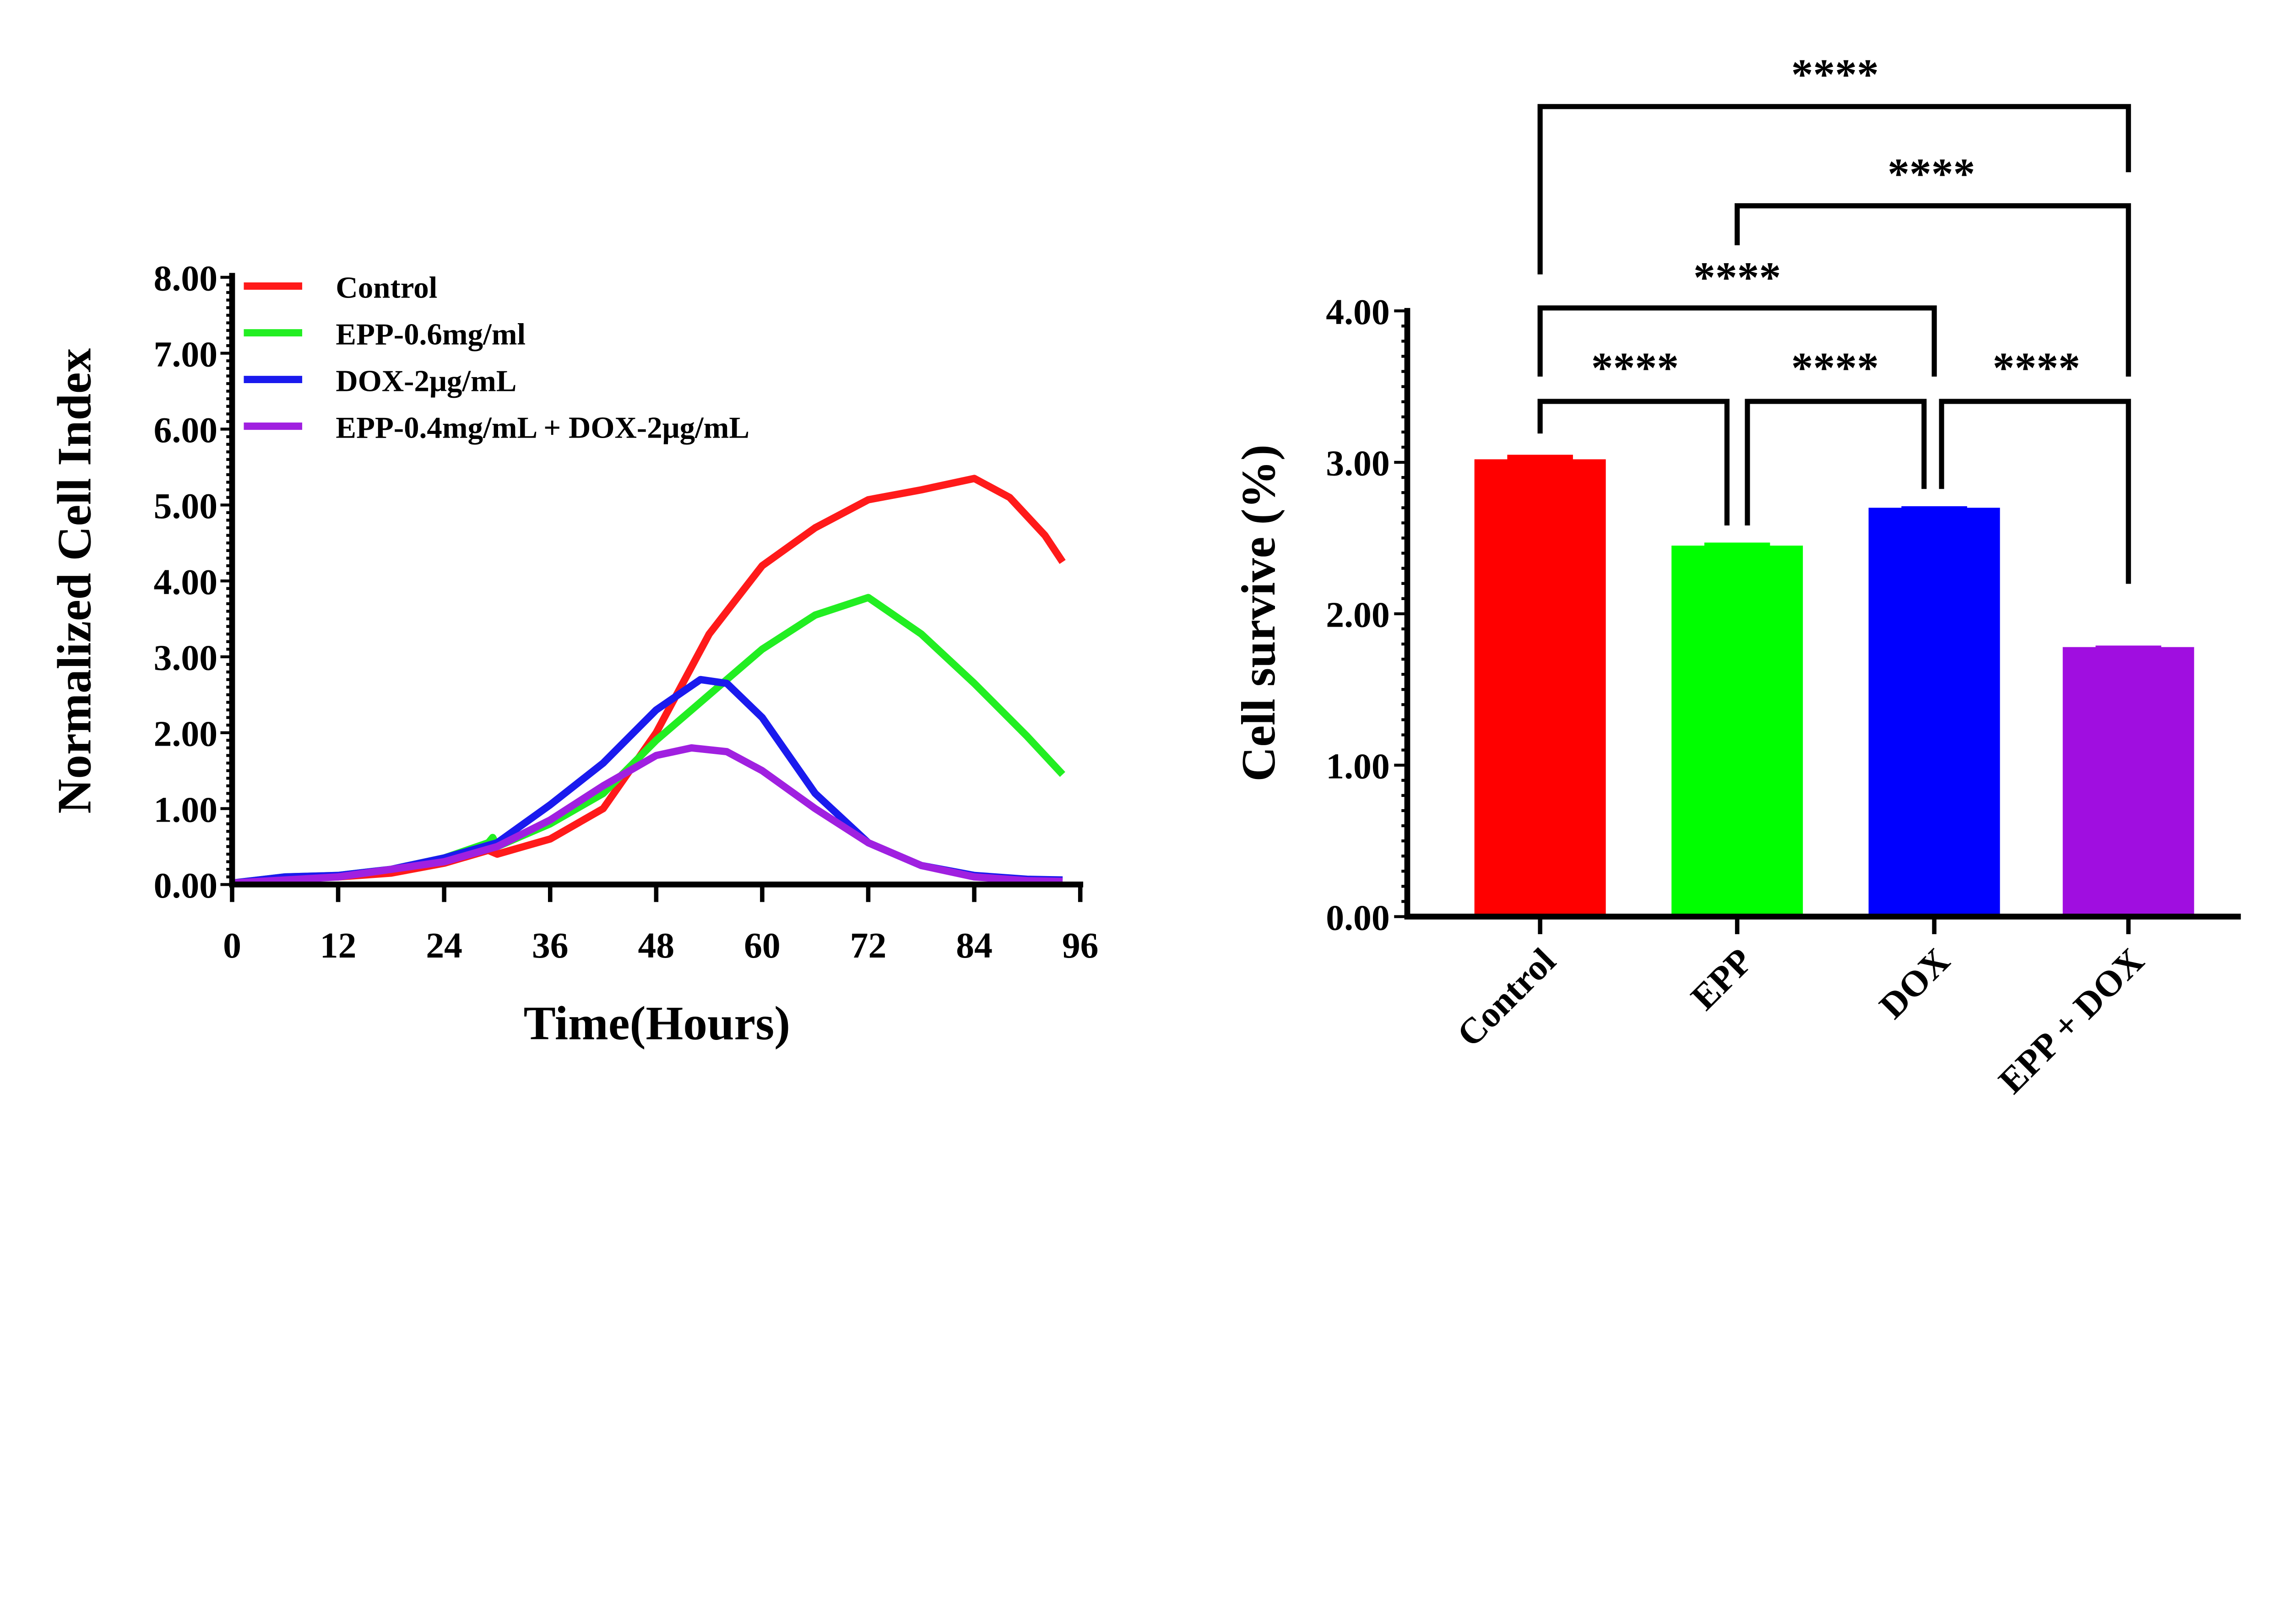 This screenshot has height=1624, width=2289. What do you see at coordinates (74, 580) in the screenshot?
I see `y-axis-label: Normalized Cell Index` at bounding box center [74, 580].